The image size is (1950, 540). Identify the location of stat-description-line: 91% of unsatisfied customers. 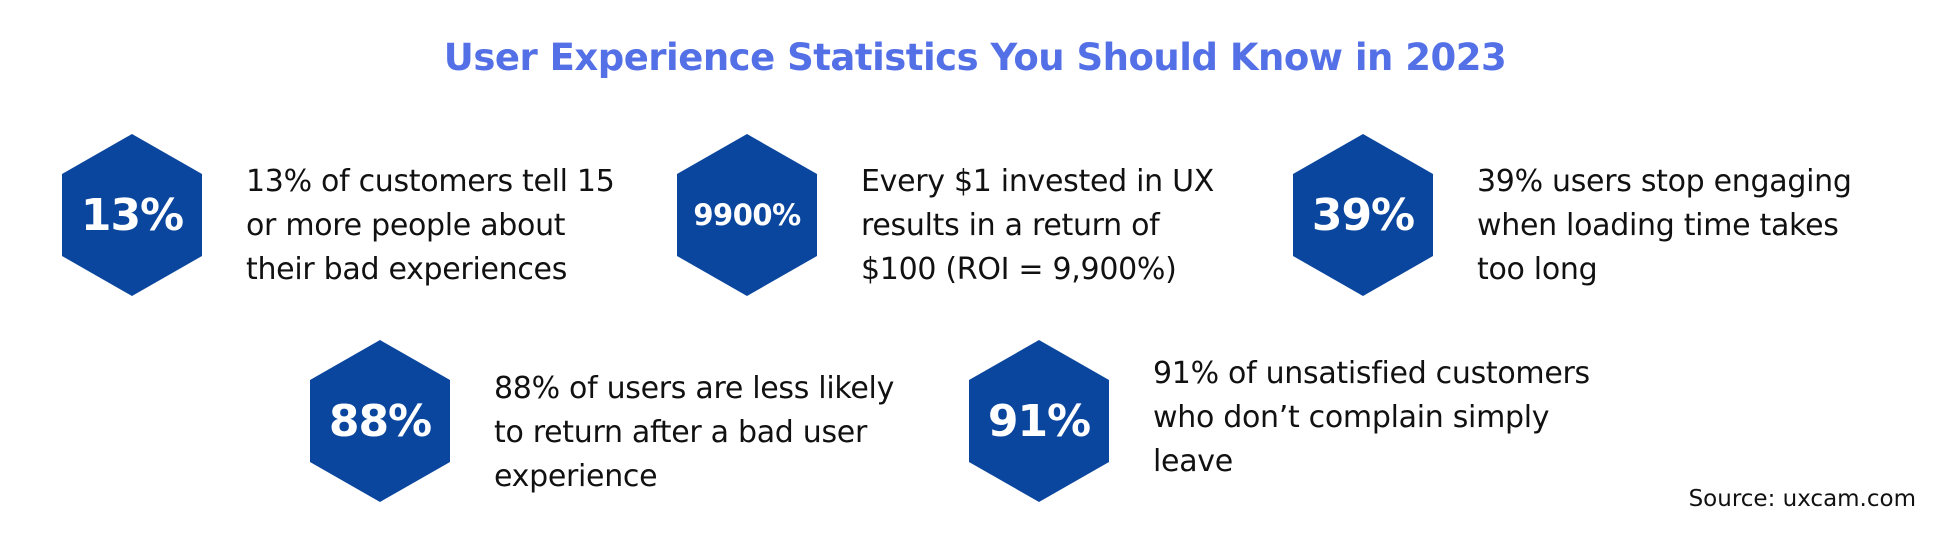
(1371, 373).